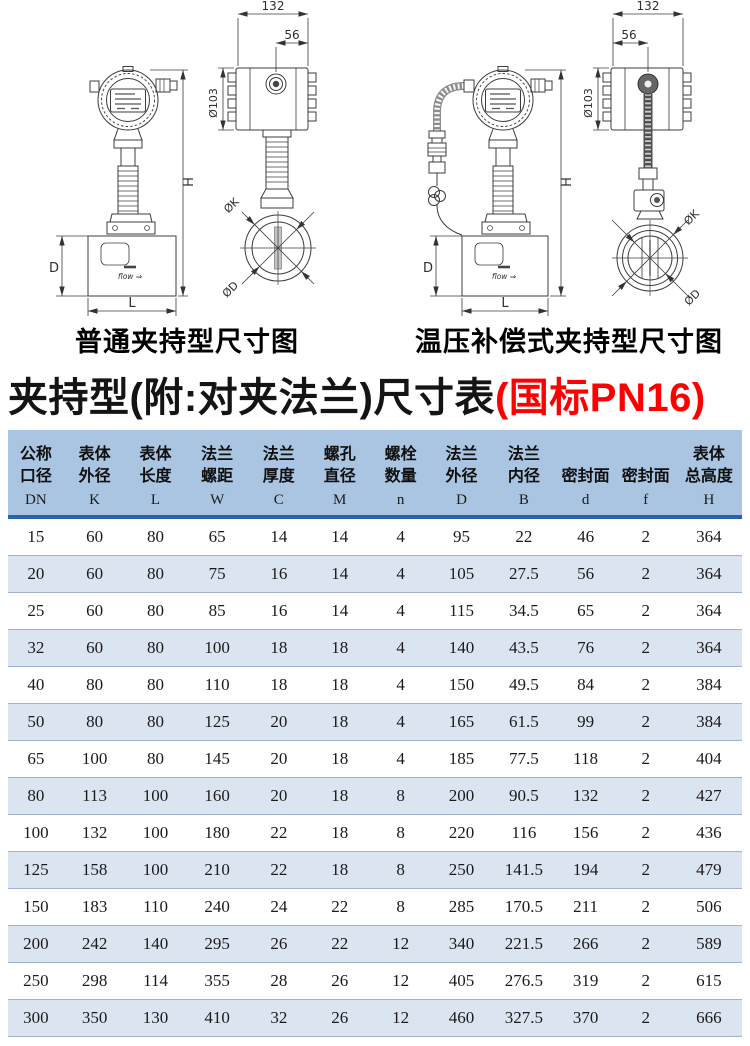 The width and height of the screenshot is (750, 1046). Describe the element at coordinates (569, 342) in the screenshot. I see `caption-compensated-type: 温压补偿式夹持型尺寸图` at that location.